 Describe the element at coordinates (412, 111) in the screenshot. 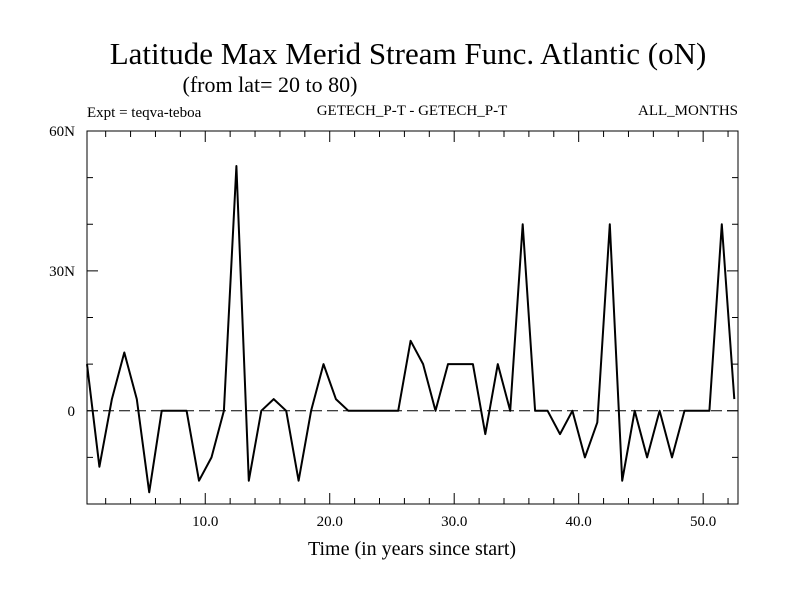

I see `comparison-label: GETECH_P-T - GETECH_P-T` at that location.